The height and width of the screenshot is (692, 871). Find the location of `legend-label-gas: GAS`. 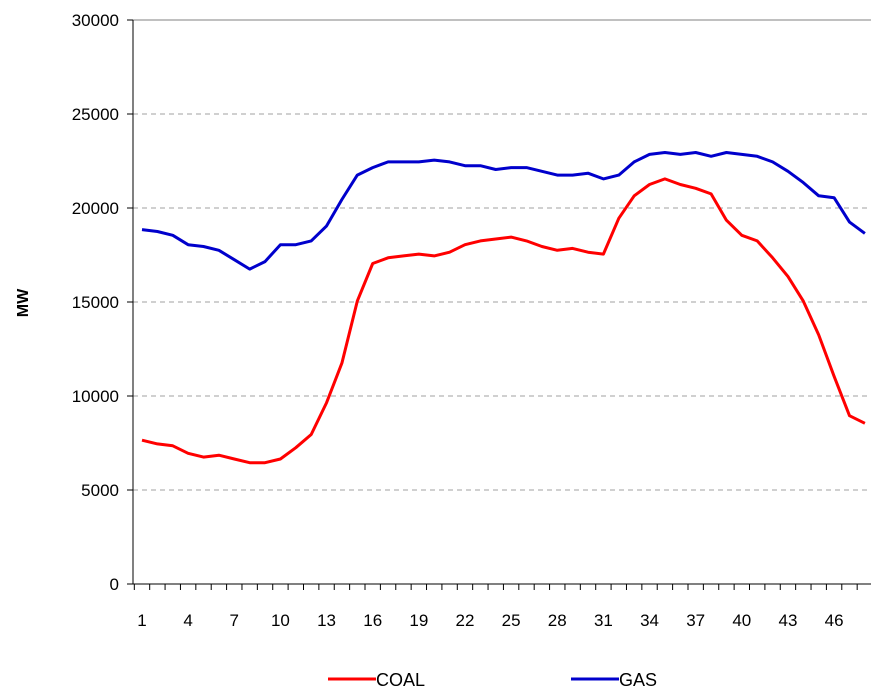

legend-label-gas: GAS is located at coordinates (638, 680).